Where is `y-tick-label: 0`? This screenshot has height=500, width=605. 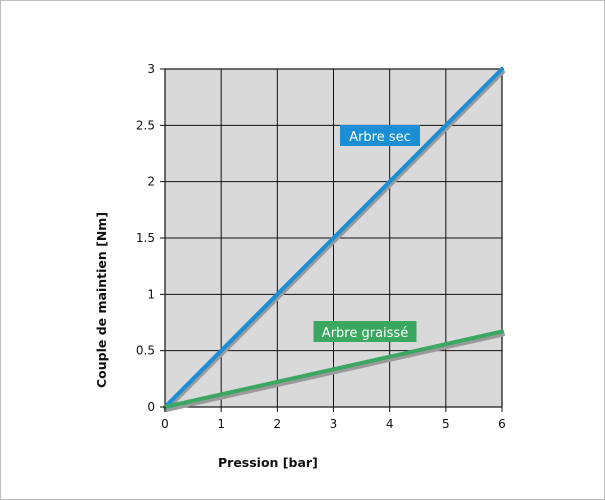
y-tick-label: 0 is located at coordinates (151, 407).